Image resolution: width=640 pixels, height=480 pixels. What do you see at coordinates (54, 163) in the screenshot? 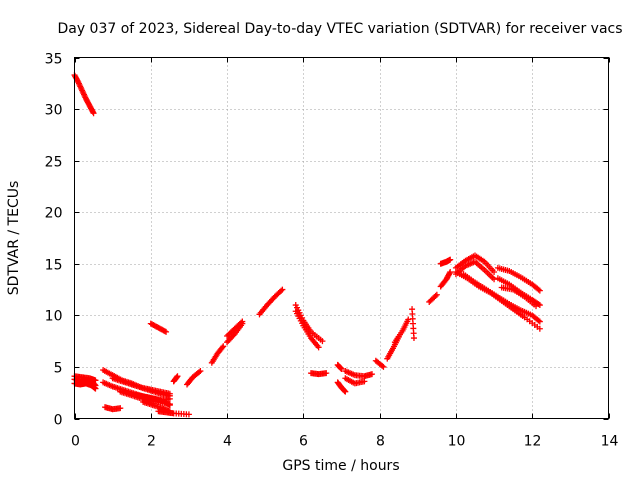
I see `y-tick-label: 25` at bounding box center [54, 163].